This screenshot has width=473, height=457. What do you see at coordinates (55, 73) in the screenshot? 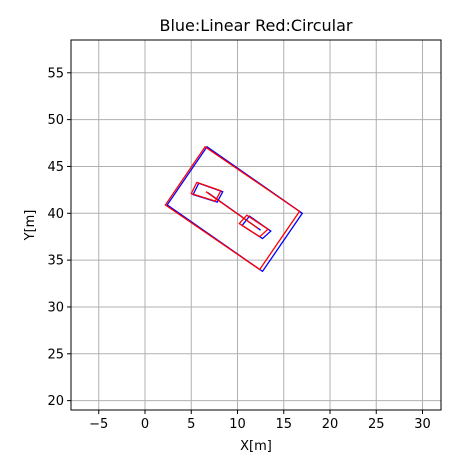
I see `y-tick-label: 55` at bounding box center [55, 73].